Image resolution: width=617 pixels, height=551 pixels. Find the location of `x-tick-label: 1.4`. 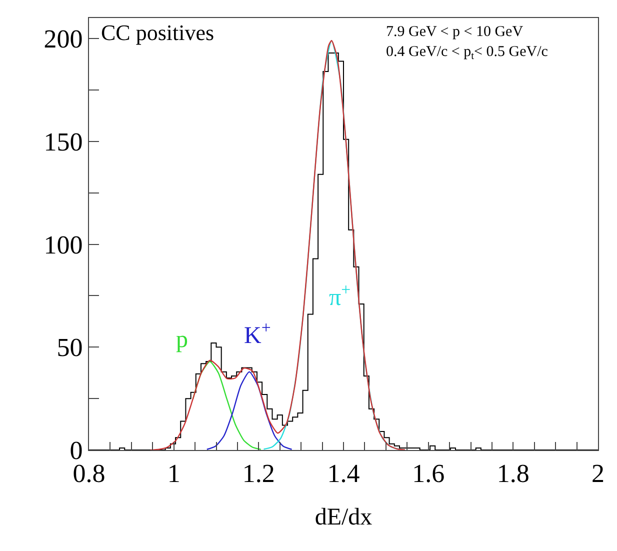

x-tick-label: 1.4 is located at coordinates (343, 473).